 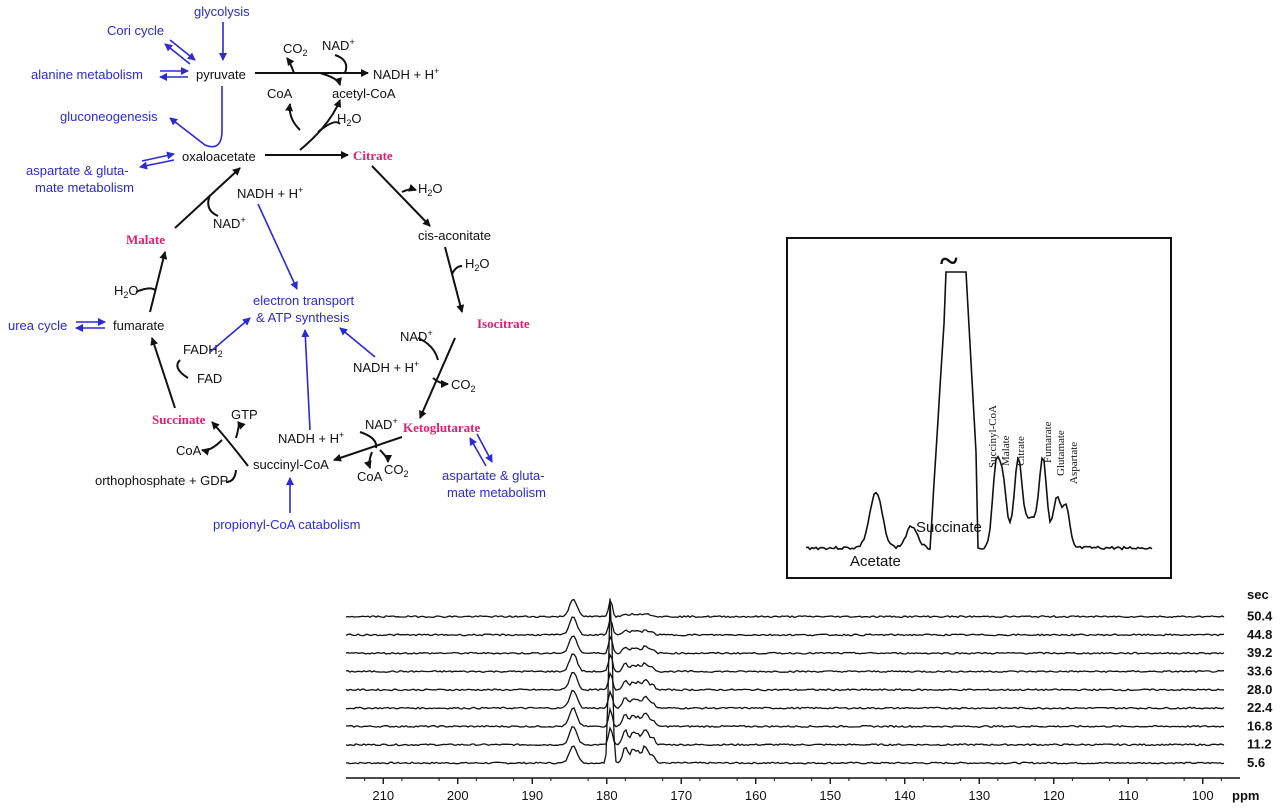 I want to click on h2o-aconitate-label: H2O, so click(x=477, y=264).